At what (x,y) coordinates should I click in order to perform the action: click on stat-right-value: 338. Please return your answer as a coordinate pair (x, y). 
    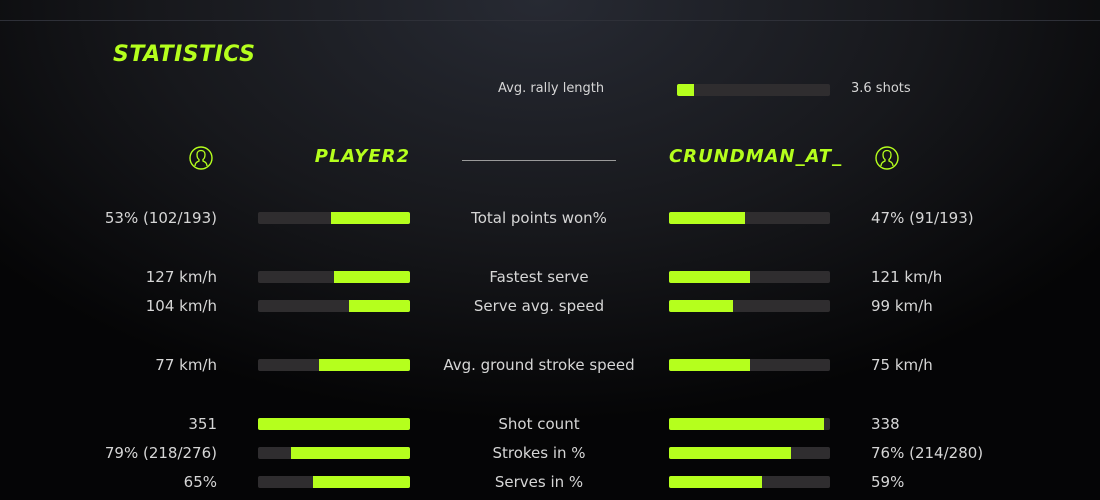
    Looking at the image, I should click on (885, 424).